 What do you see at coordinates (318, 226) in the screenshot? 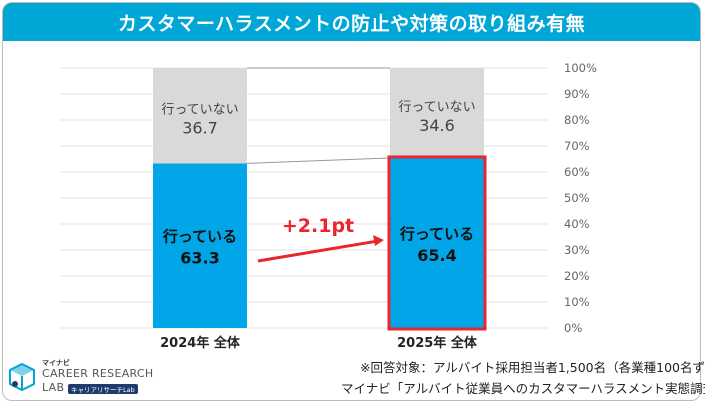
I see `change-annotation: +2.1pt` at bounding box center [318, 226].